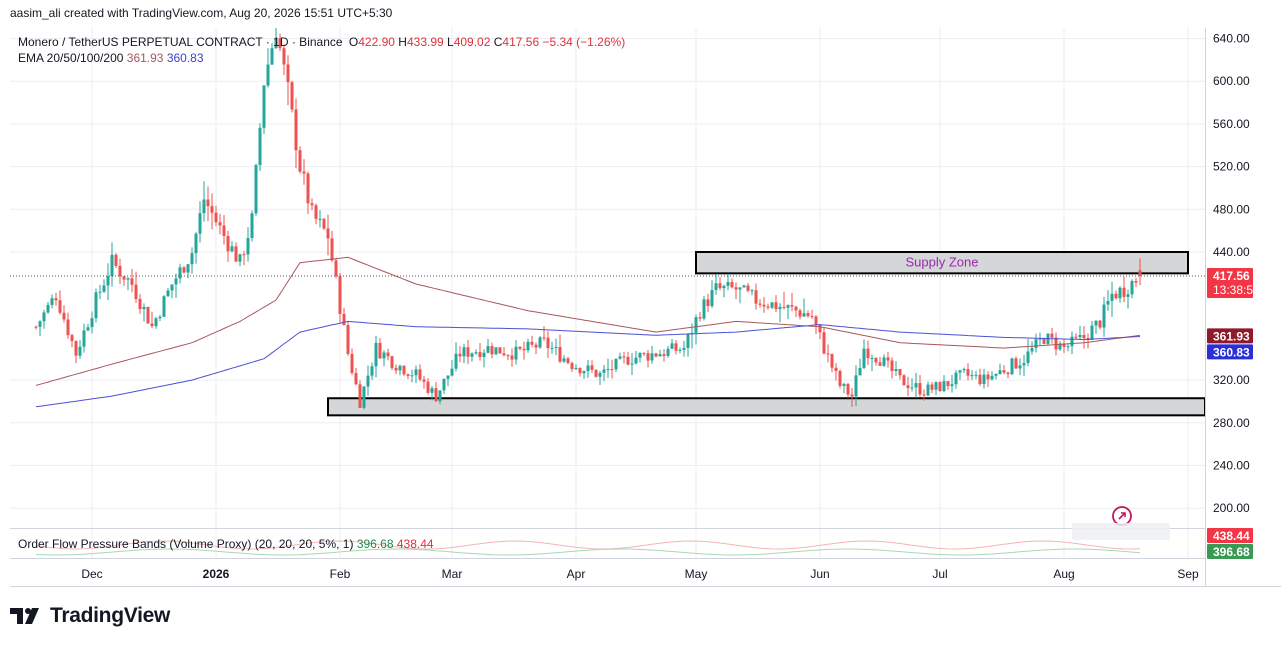 The width and height of the screenshot is (1281, 647). What do you see at coordinates (640, 574) in the screenshot?
I see `time-axis-labels: Dec 2026 Feb Mar Apr May Jun Jul Aug Sep` at bounding box center [640, 574].